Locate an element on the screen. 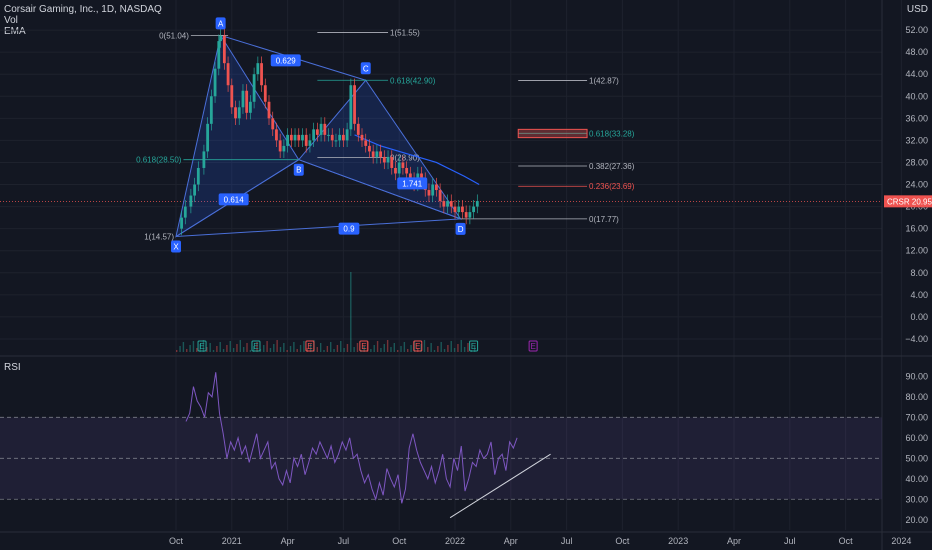 The height and width of the screenshot is (550, 932). fib-level-label: 0.618(28.50) is located at coordinates (159, 160).